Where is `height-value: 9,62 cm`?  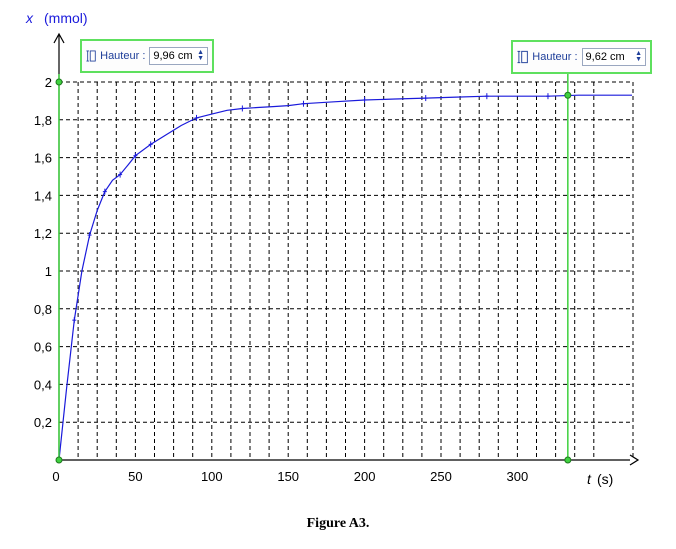
height-value: 9,62 cm is located at coordinates (605, 57).